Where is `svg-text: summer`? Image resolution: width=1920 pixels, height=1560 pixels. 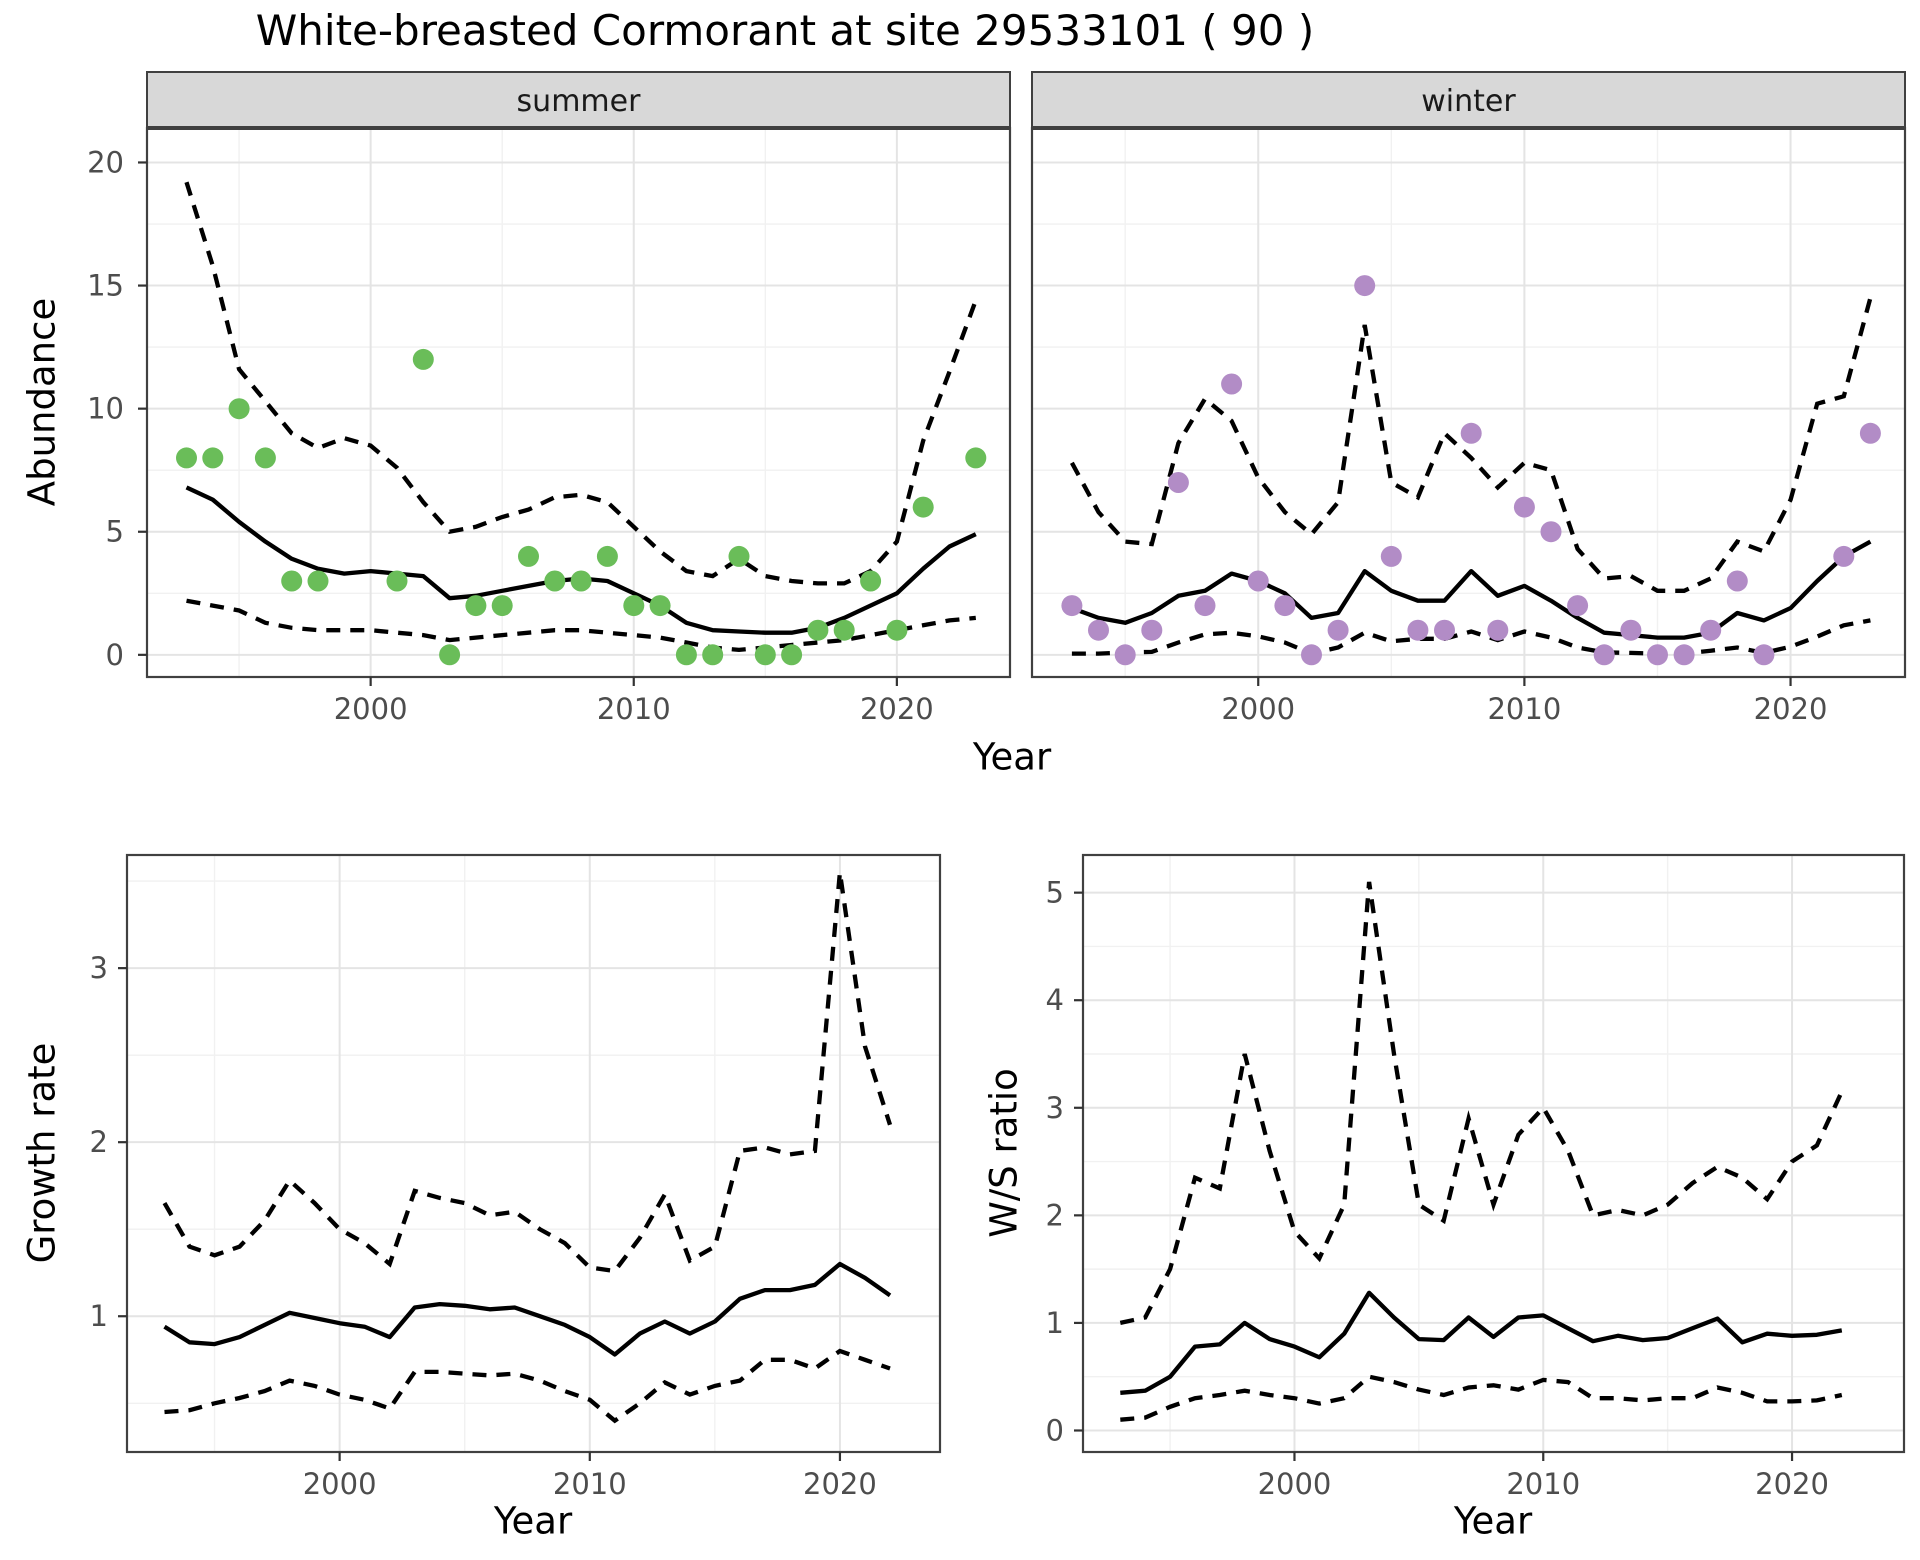 svg-text: summer is located at coordinates (579, 101).